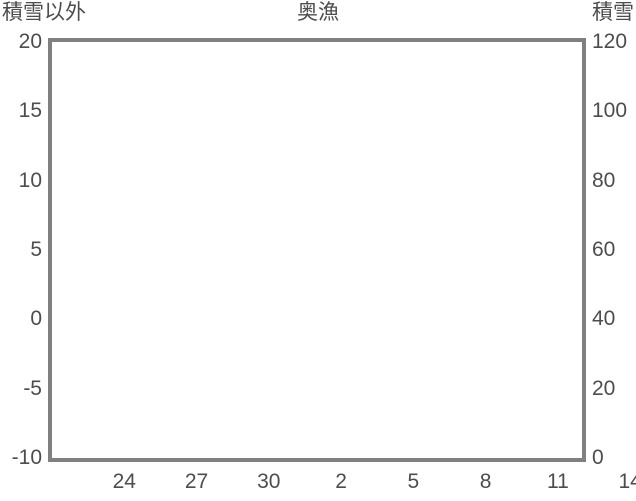 This screenshot has height=501, width=636. I want to click on left-axis-tick-label: 5, so click(36, 249).